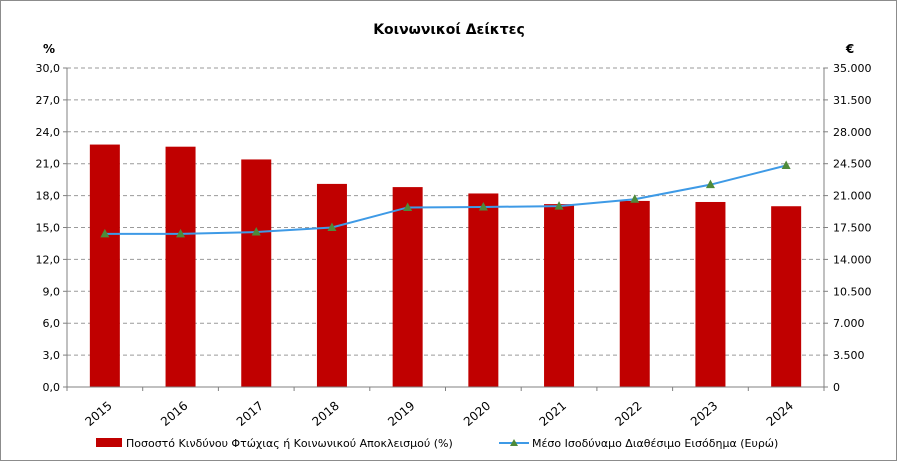 The height and width of the screenshot is (464, 897). What do you see at coordinates (655, 443) in the screenshot?
I see `legend-line-label: Μέσο Ισοδύναμο Διαθέσιμο Εισόδημα (Ευρώ)` at bounding box center [655, 443].